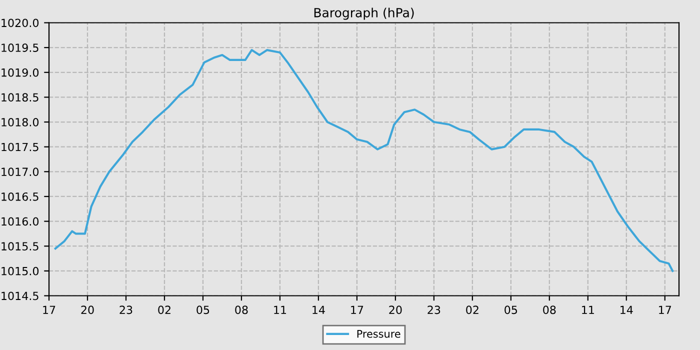 This screenshot has width=700, height=350. Describe the element at coordinates (20, 48) in the screenshot. I see `y-tick-label: 1019.5` at that location.